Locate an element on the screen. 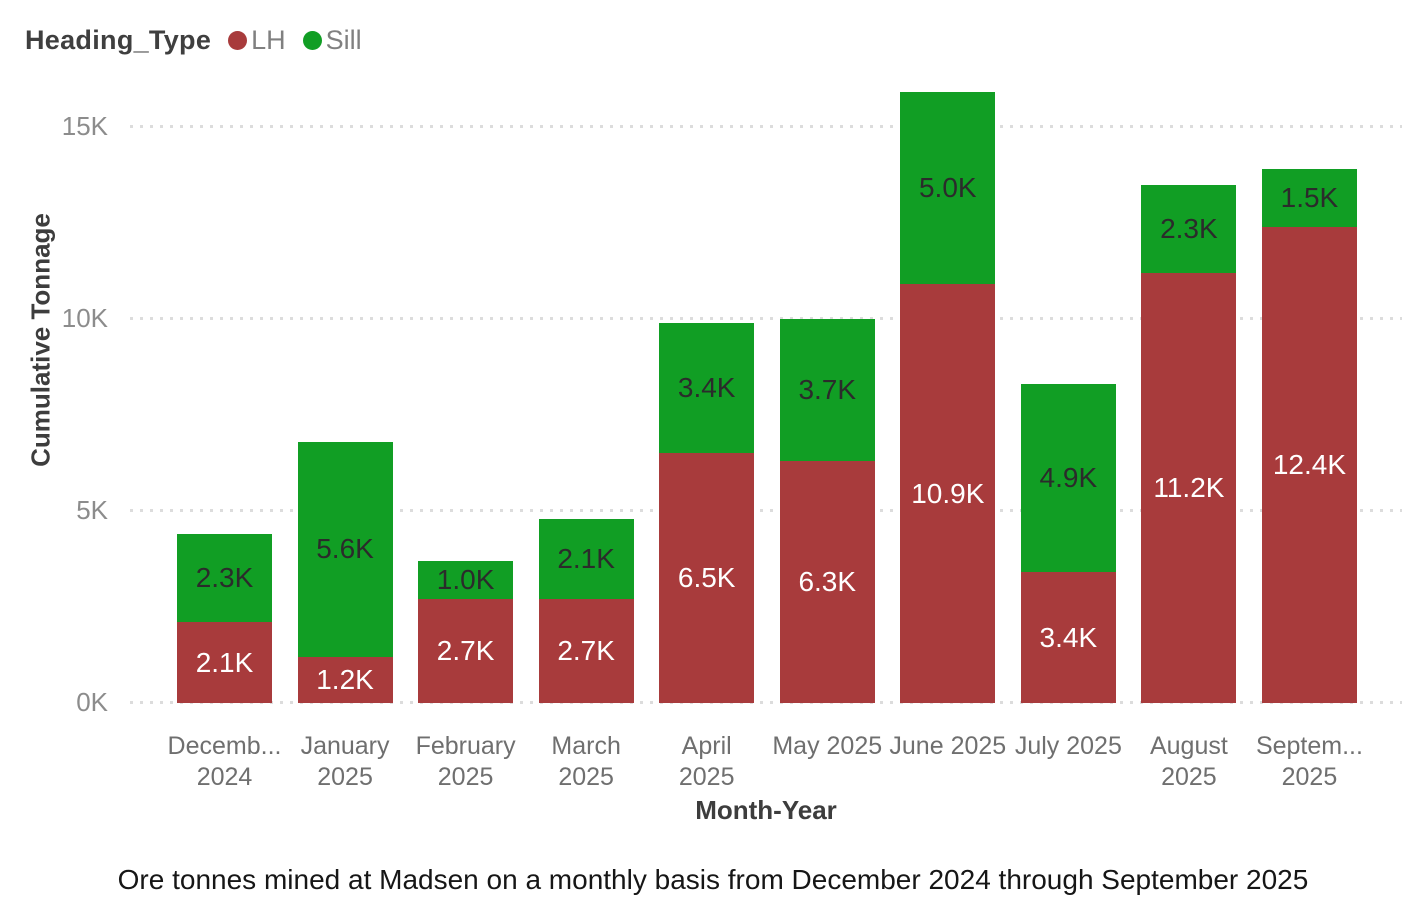 The height and width of the screenshot is (909, 1426). bar-segment-sill-0: 2.3K is located at coordinates (224, 578).